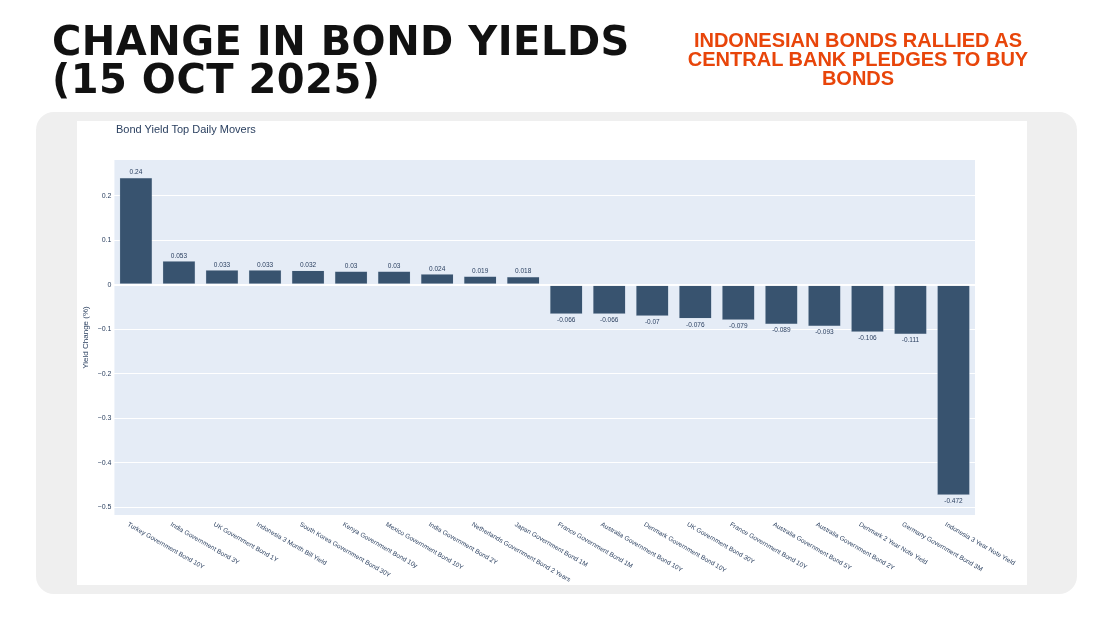 The height and width of the screenshot is (623, 1106). I want to click on y-axis-title: Yield Change (%), so click(85, 337).